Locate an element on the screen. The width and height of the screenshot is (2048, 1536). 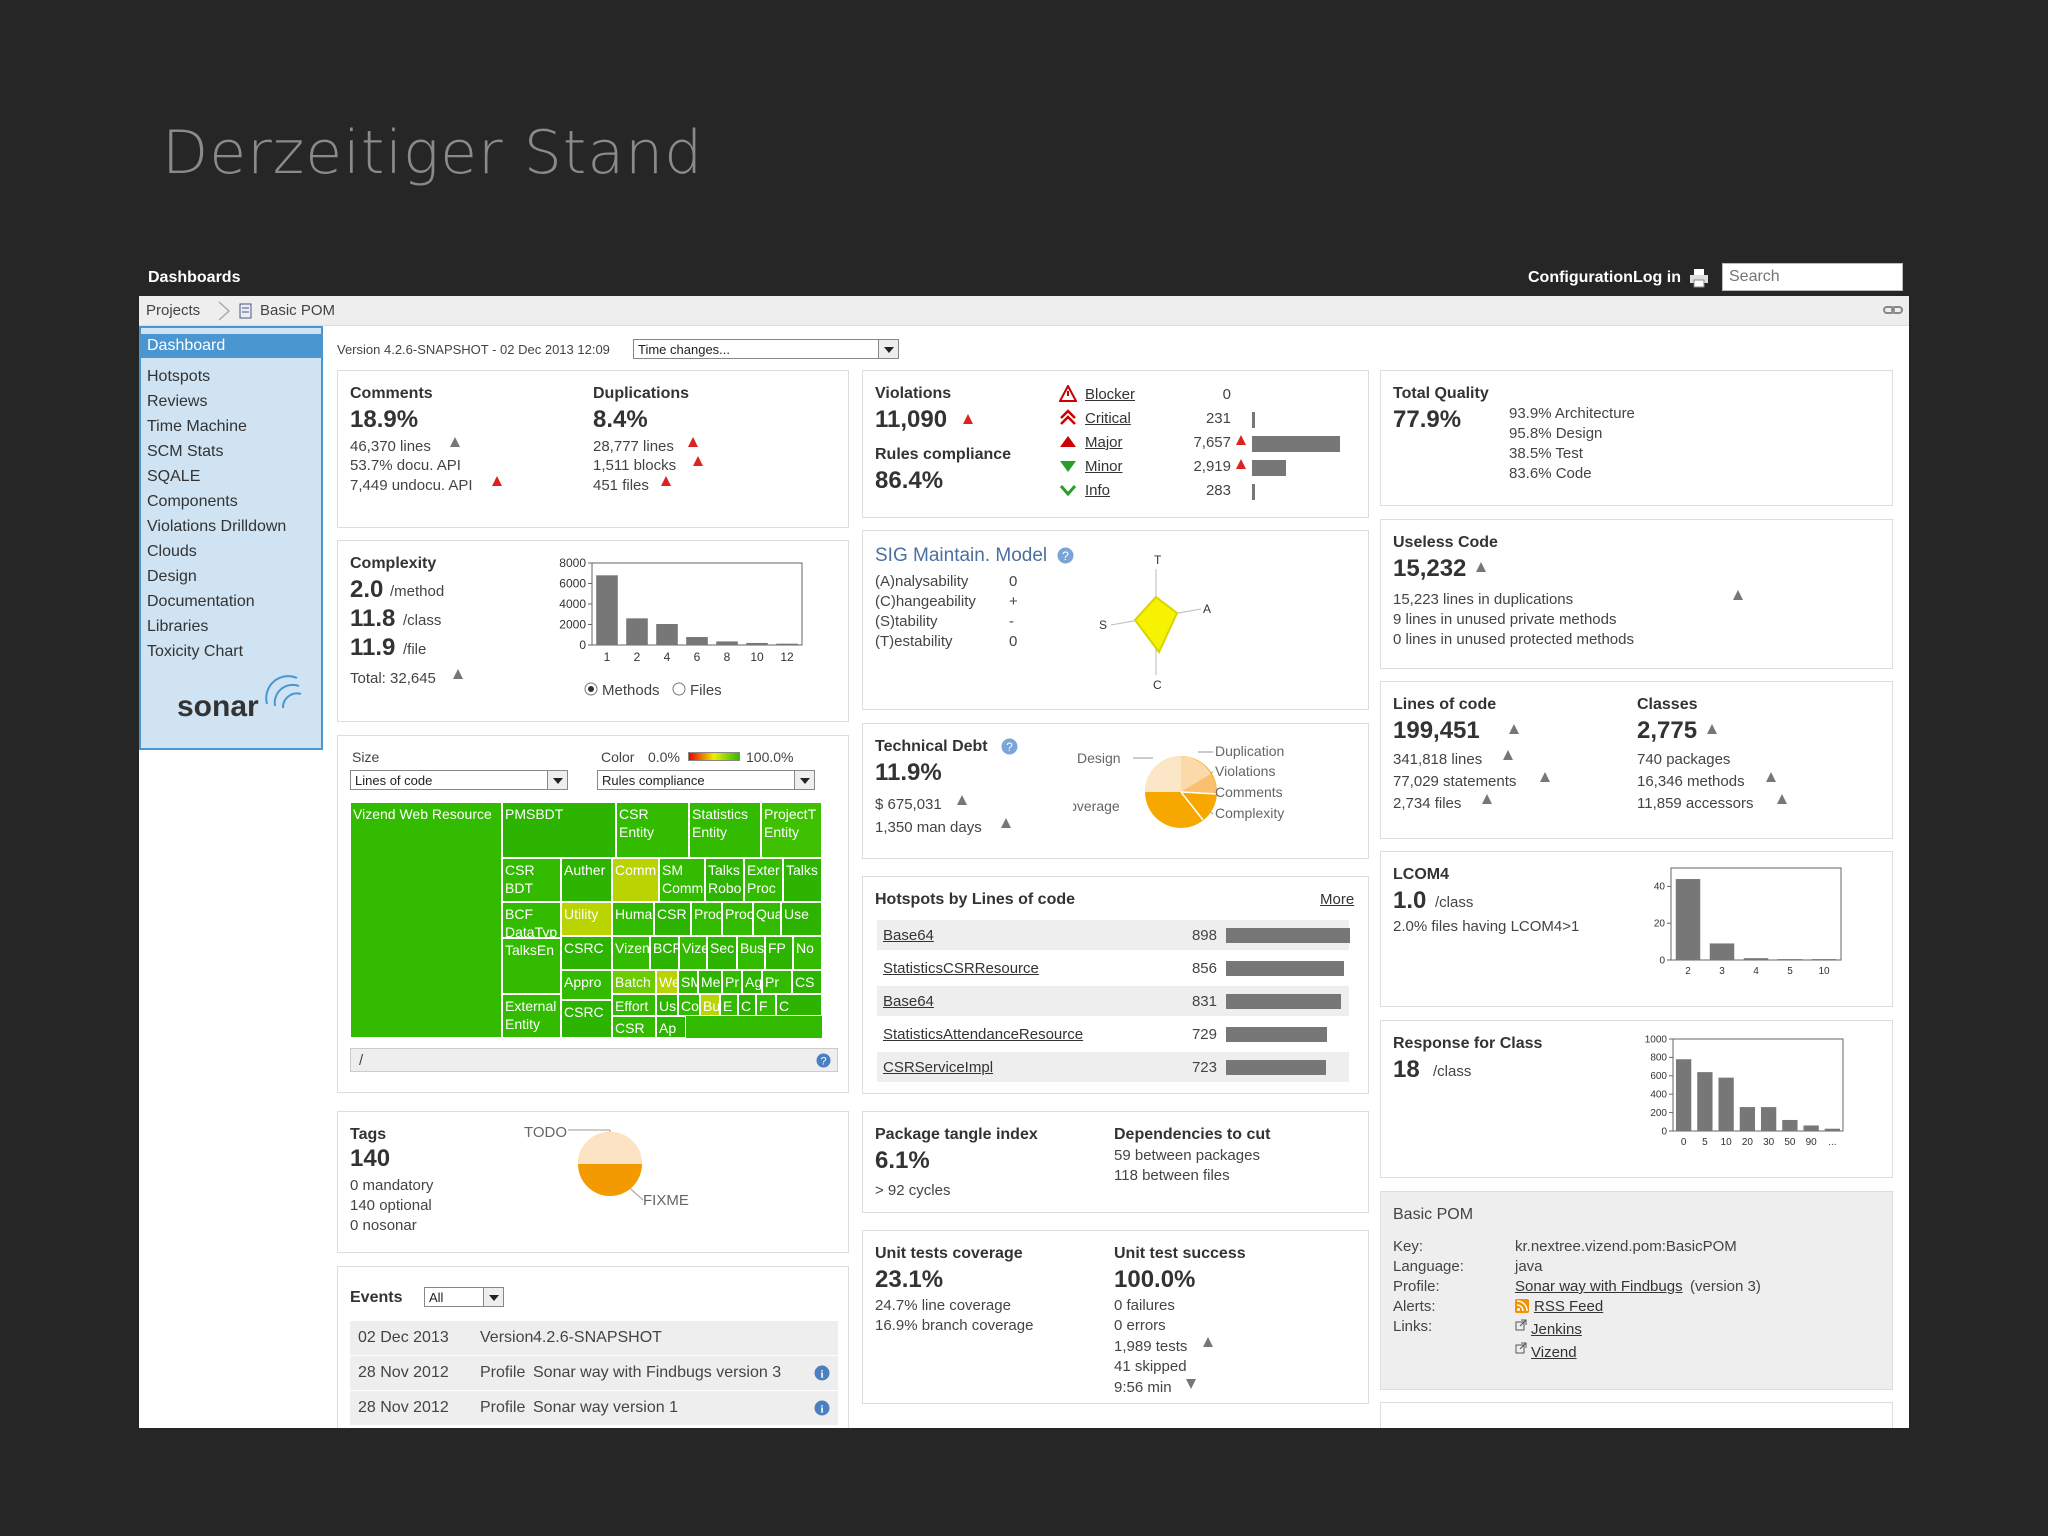
treemap-path: / is located at coordinates (361, 1060).